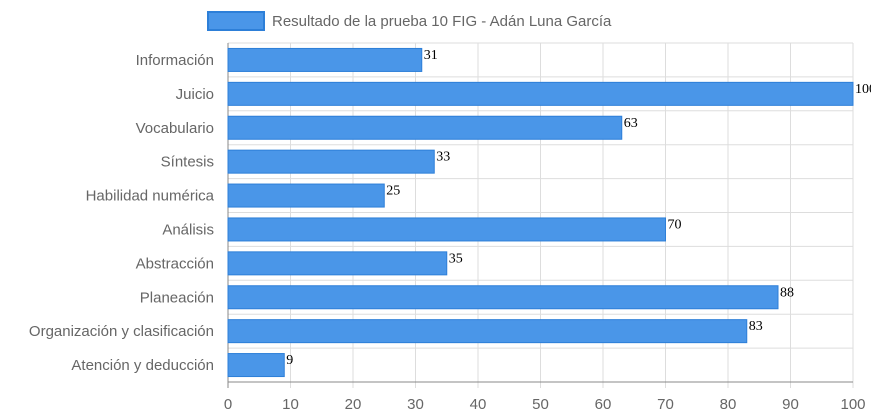 The image size is (871, 419). What do you see at coordinates (175, 60) in the screenshot?
I see `category-label: Información` at bounding box center [175, 60].